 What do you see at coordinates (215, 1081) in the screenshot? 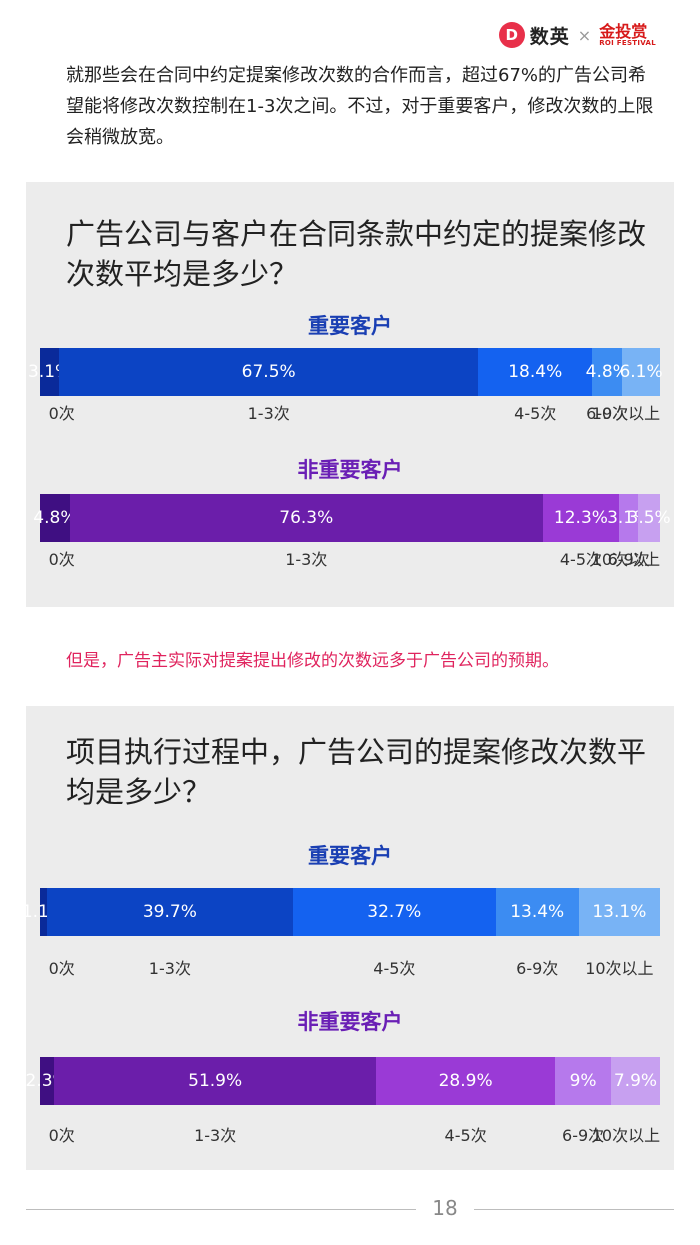
I see `bar-segment: 51.9%` at bounding box center [215, 1081].